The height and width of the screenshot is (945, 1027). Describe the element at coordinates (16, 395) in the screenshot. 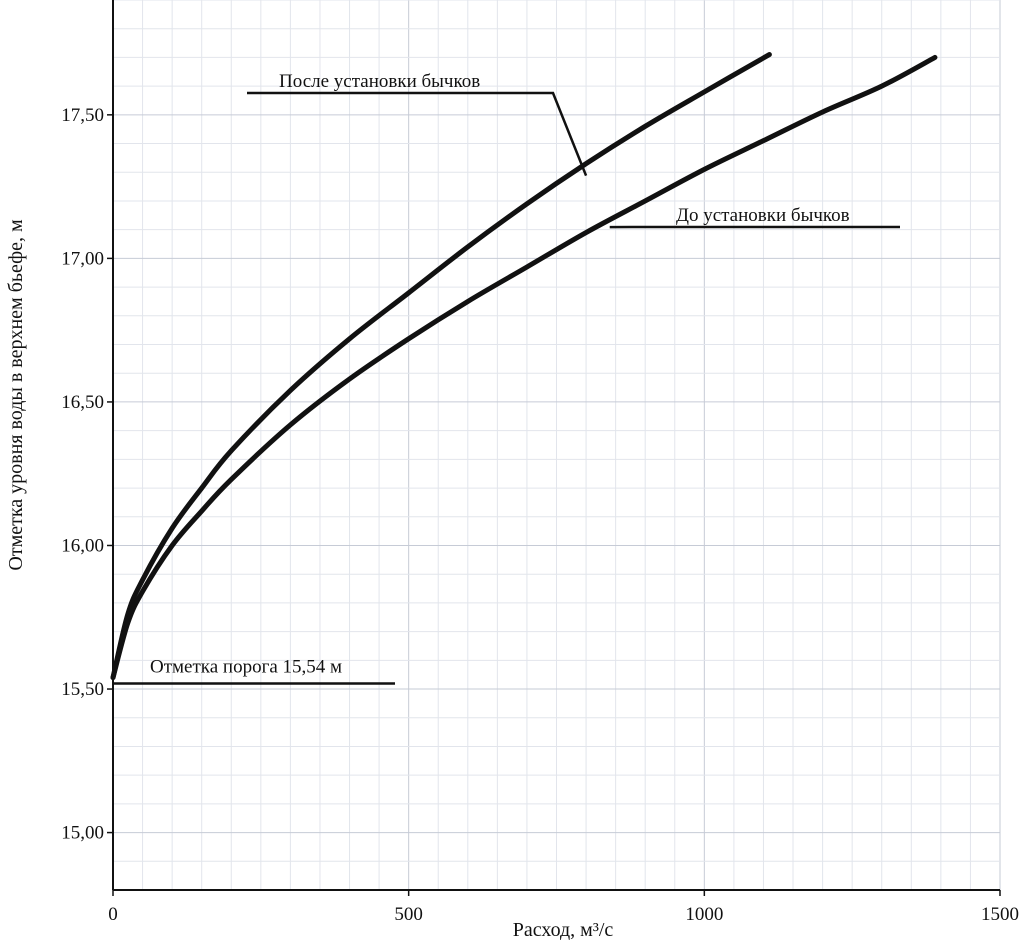

I see `y-axis-title: Отметка уровня воды в верхнем бьефе, м` at that location.